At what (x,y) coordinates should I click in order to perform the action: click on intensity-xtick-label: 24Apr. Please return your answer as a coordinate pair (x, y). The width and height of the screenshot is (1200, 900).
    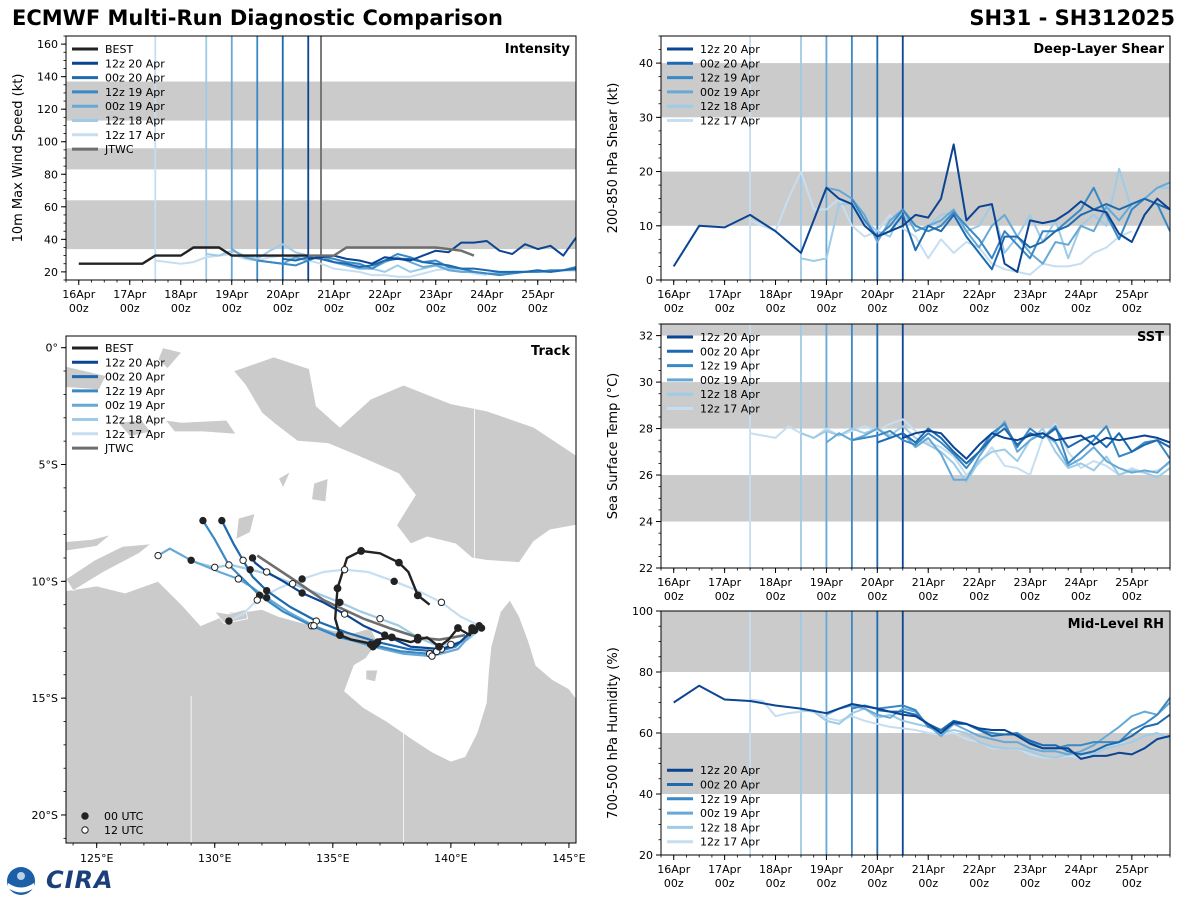
    Looking at the image, I should click on (487, 294).